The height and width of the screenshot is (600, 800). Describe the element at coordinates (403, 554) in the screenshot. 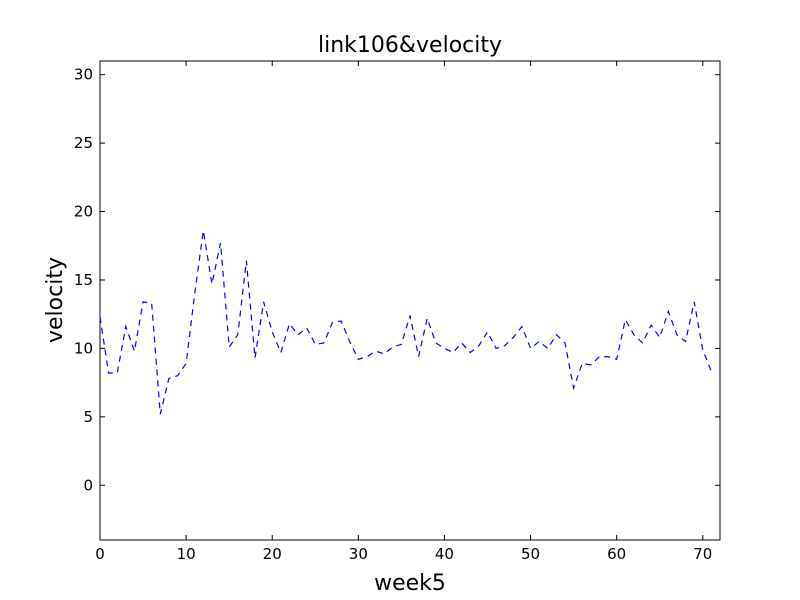

I see `x-tick-labels: 0 10 20 30 40 50 60 70` at that location.